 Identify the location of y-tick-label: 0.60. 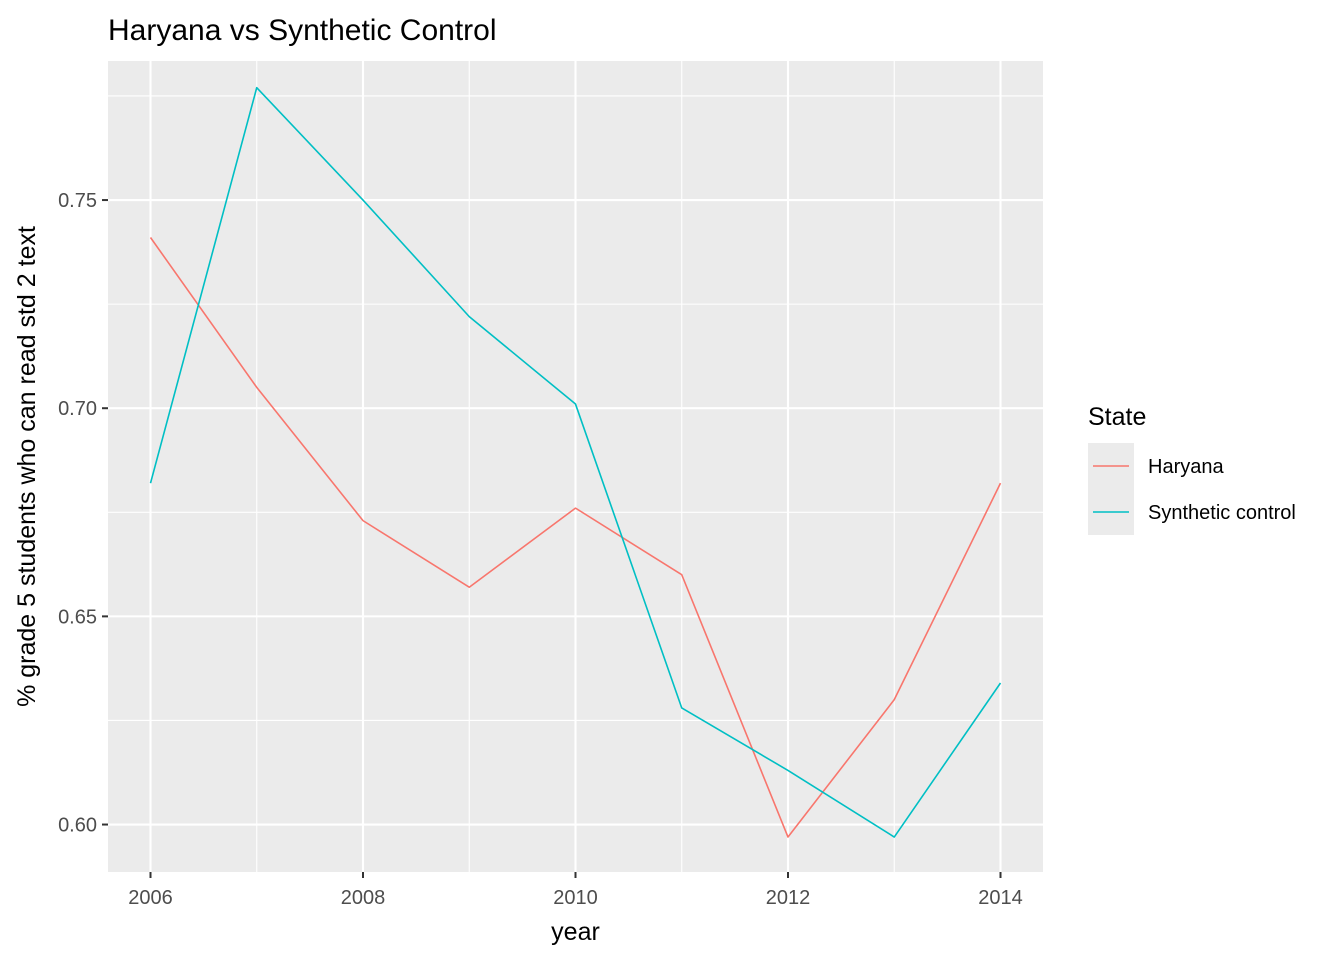
(77, 826).